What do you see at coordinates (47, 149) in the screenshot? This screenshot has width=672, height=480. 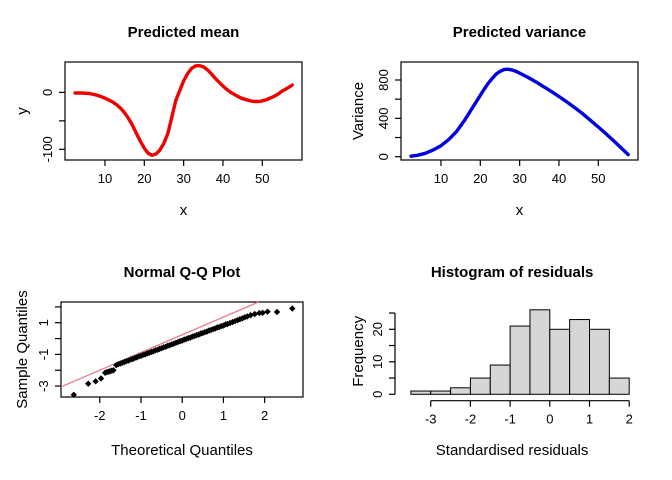 I see `y-tick-label: -100` at bounding box center [47, 149].